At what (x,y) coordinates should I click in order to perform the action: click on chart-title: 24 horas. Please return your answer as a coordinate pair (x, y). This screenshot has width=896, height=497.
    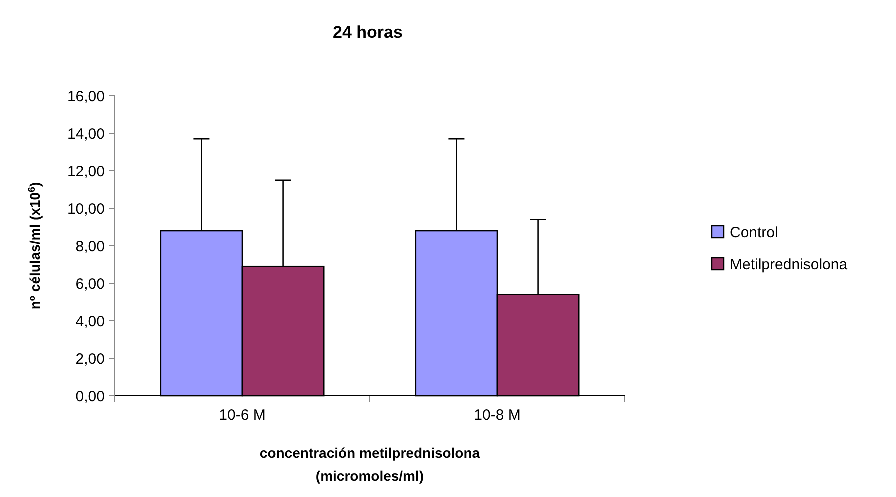
    Looking at the image, I should click on (368, 32).